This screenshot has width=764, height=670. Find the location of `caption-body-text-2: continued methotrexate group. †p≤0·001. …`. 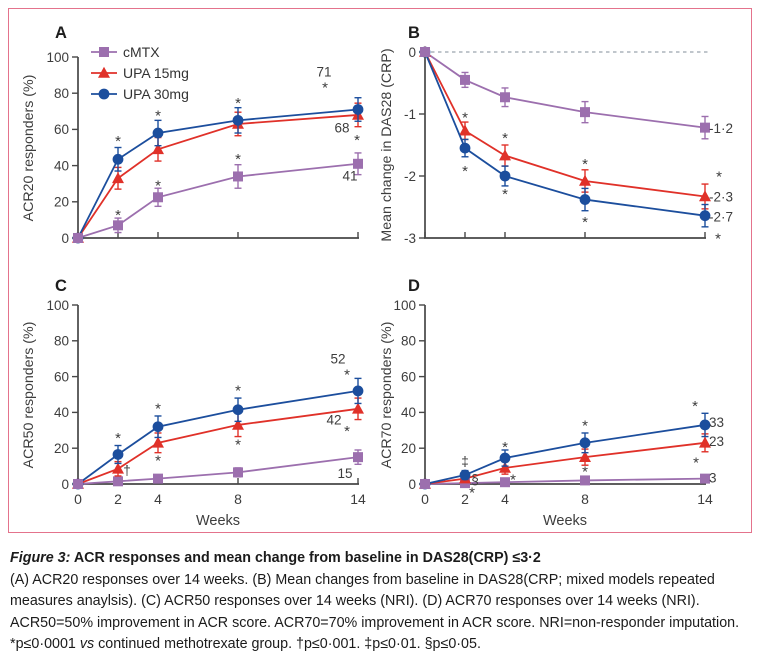

caption-body-text-2: continued methotrexate group. †p≤0·001. … is located at coordinates (287, 644).